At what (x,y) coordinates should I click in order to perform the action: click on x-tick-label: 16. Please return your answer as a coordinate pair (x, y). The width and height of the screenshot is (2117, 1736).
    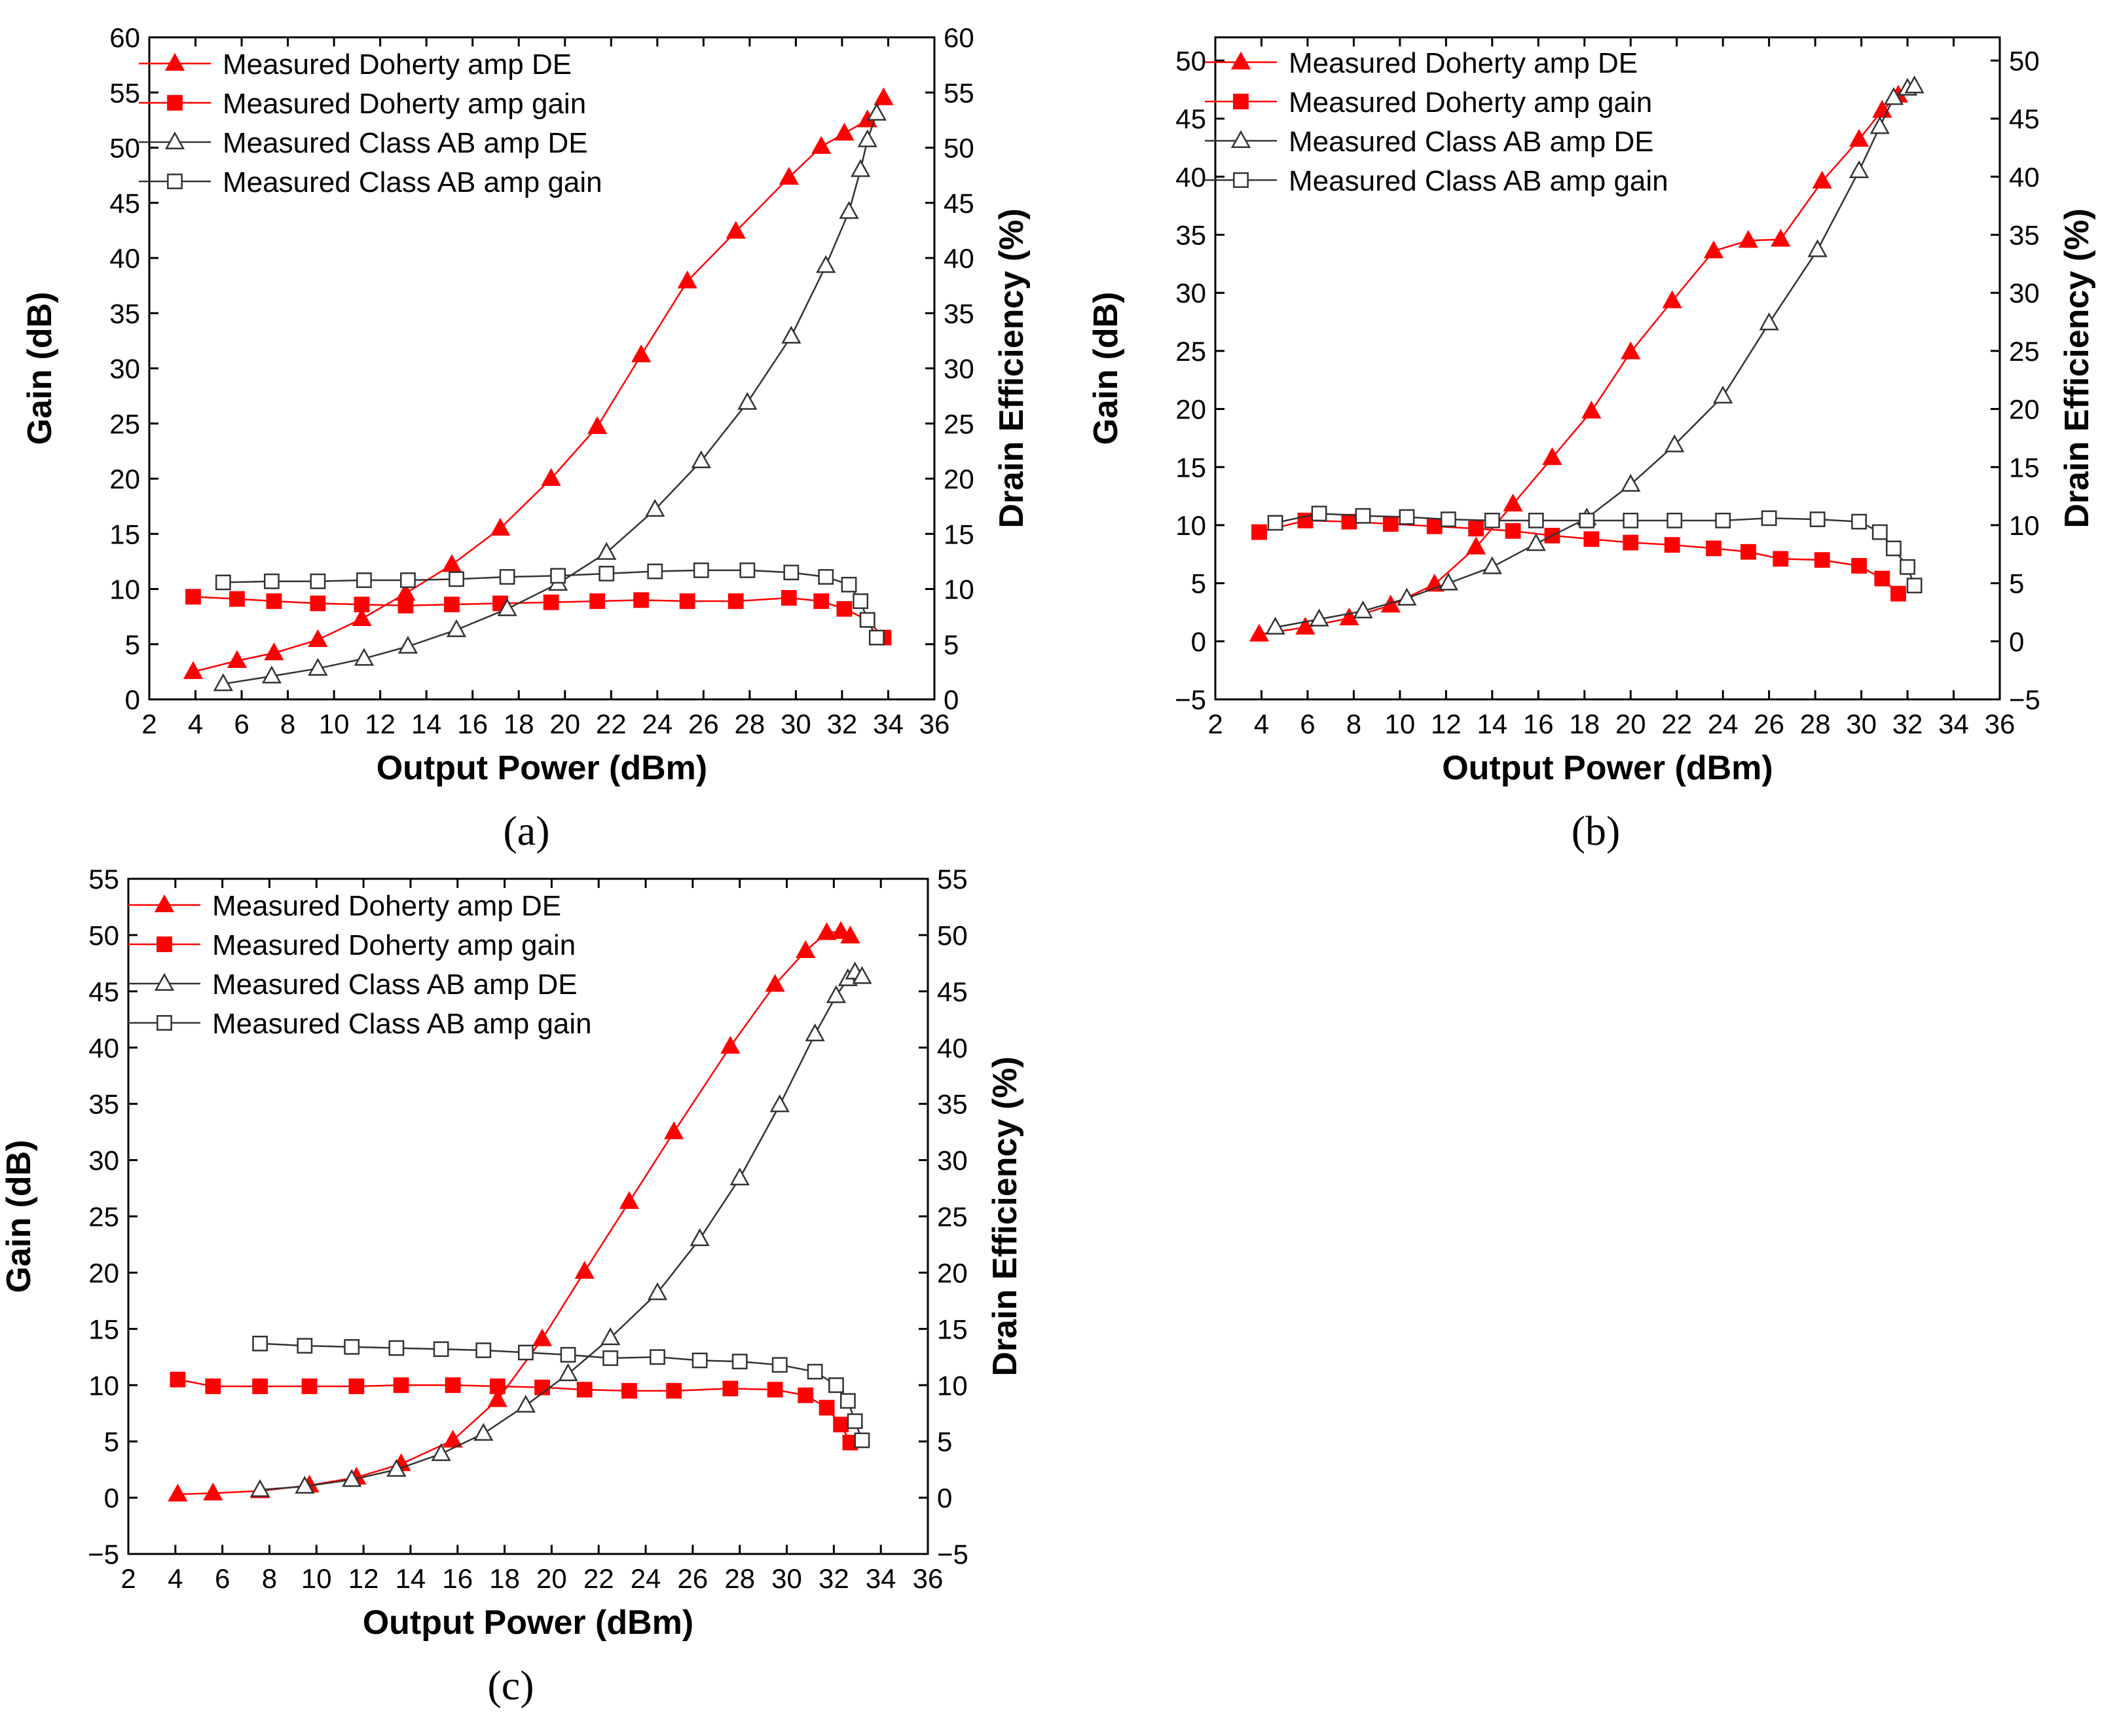
    Looking at the image, I should click on (457, 1578).